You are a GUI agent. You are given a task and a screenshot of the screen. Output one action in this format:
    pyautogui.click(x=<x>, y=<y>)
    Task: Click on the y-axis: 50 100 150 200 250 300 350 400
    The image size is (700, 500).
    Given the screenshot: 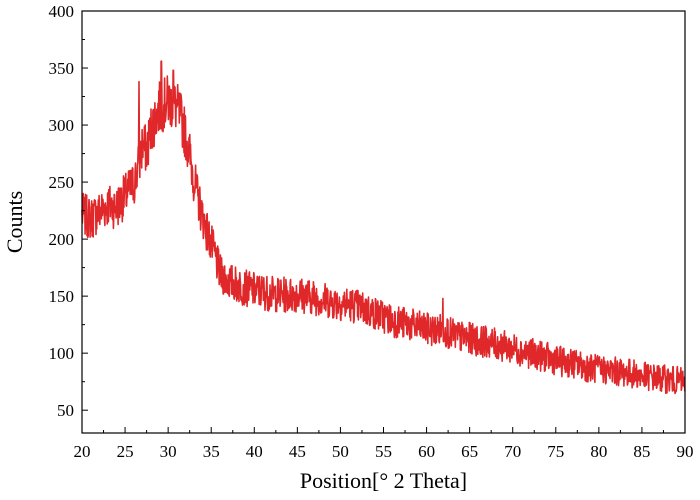 What is the action you would take?
    pyautogui.click(x=68, y=211)
    